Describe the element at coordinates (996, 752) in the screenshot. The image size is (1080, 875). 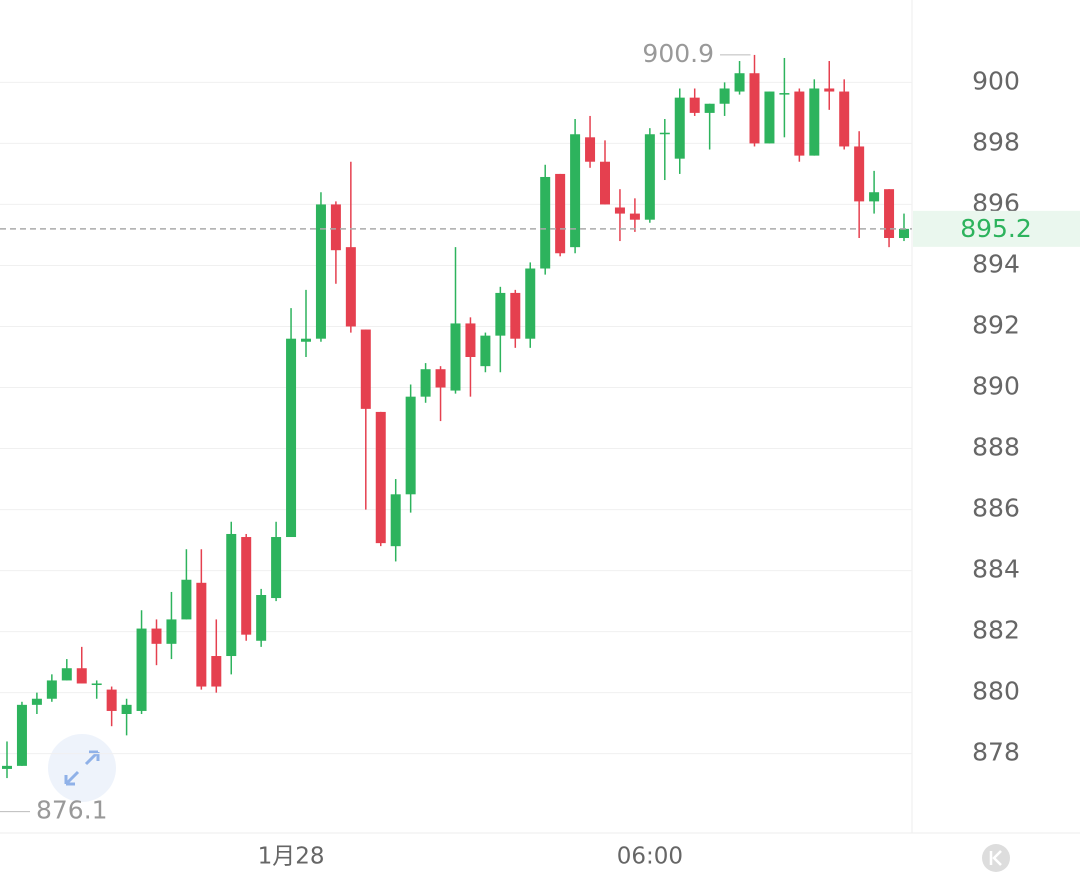
I see `y-tick-label: 878` at that location.